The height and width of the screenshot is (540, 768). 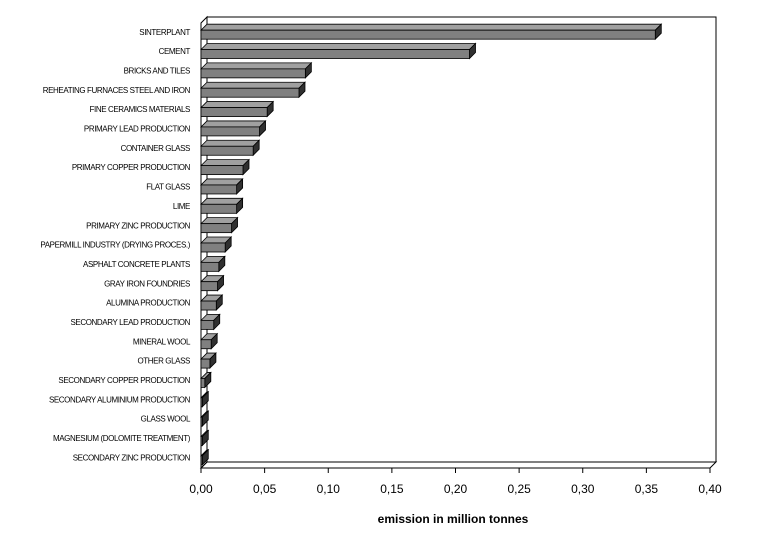 What do you see at coordinates (164, 32) in the screenshot?
I see `y-tick-label: SINTERPLANT` at bounding box center [164, 32].